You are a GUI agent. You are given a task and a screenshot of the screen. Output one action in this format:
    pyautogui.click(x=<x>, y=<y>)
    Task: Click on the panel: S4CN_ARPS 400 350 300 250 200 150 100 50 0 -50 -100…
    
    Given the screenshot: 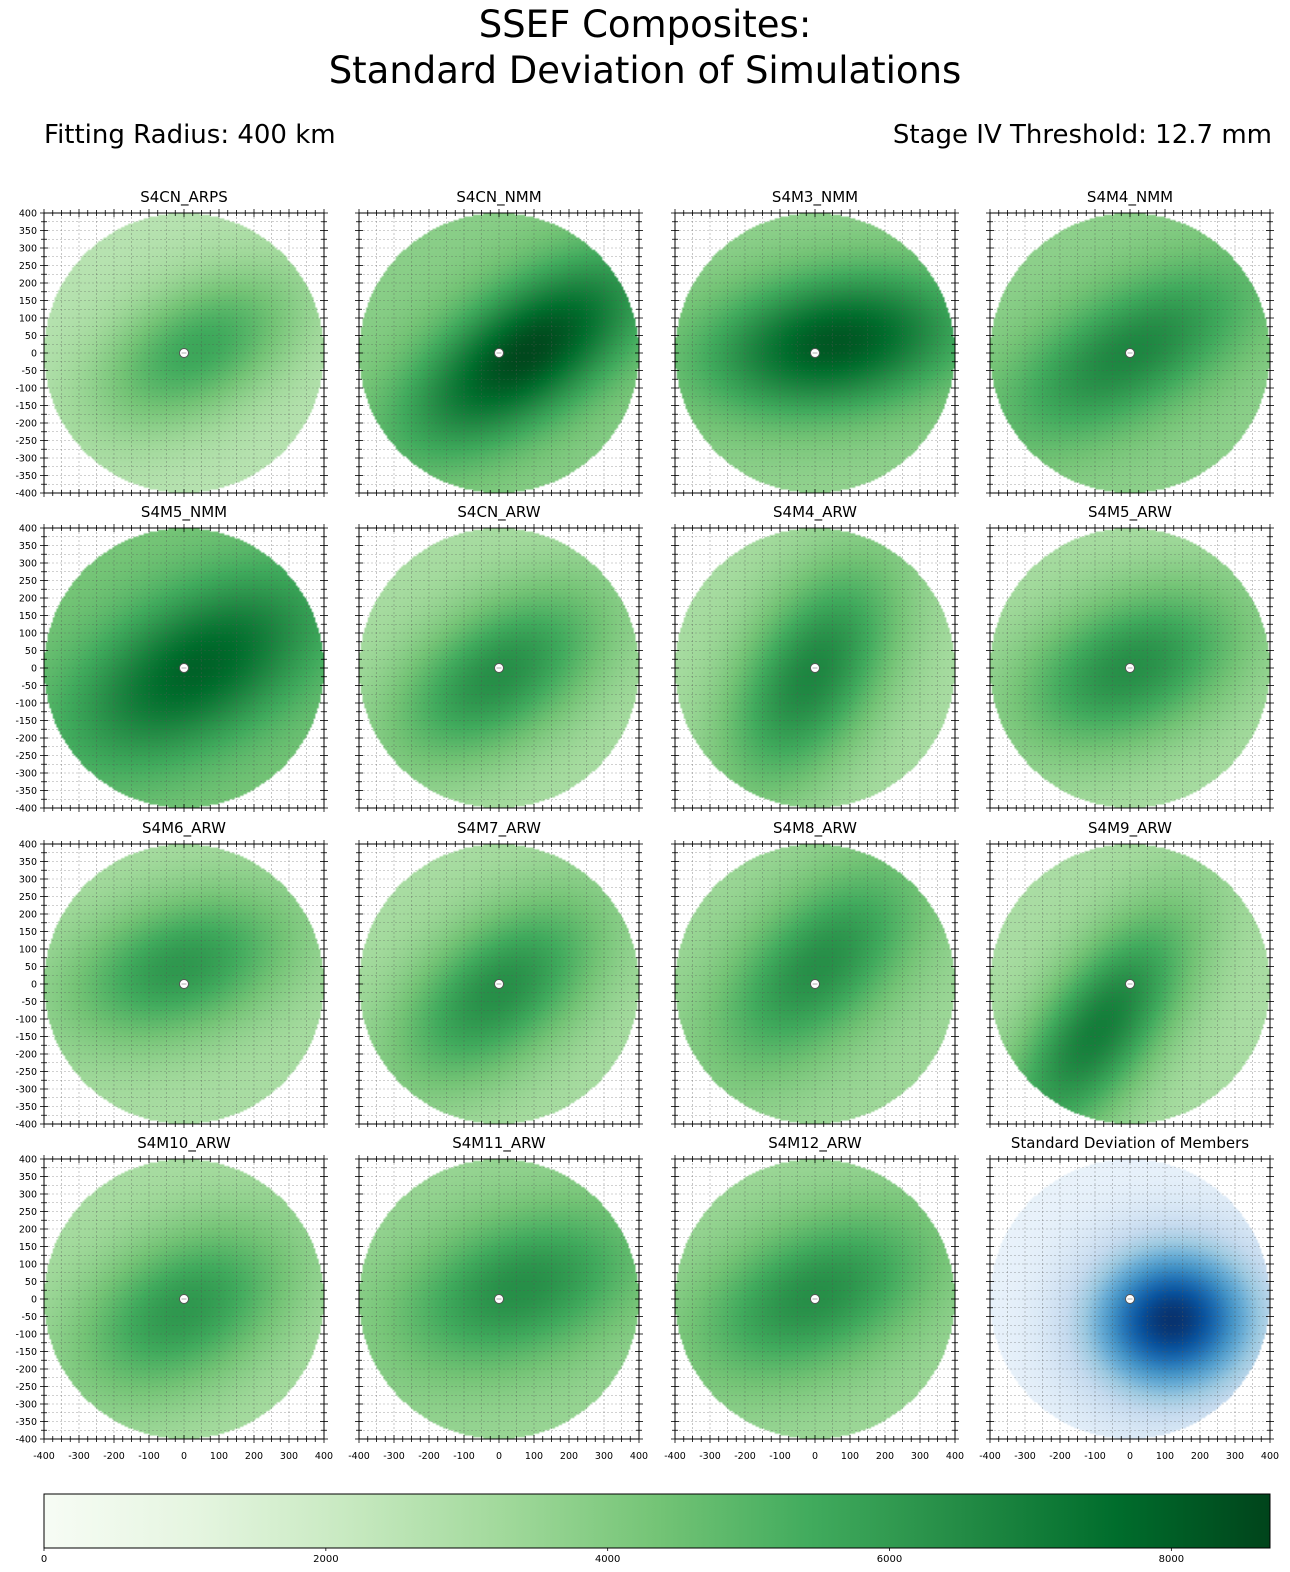 What is the action you would take?
    pyautogui.click(x=171, y=344)
    